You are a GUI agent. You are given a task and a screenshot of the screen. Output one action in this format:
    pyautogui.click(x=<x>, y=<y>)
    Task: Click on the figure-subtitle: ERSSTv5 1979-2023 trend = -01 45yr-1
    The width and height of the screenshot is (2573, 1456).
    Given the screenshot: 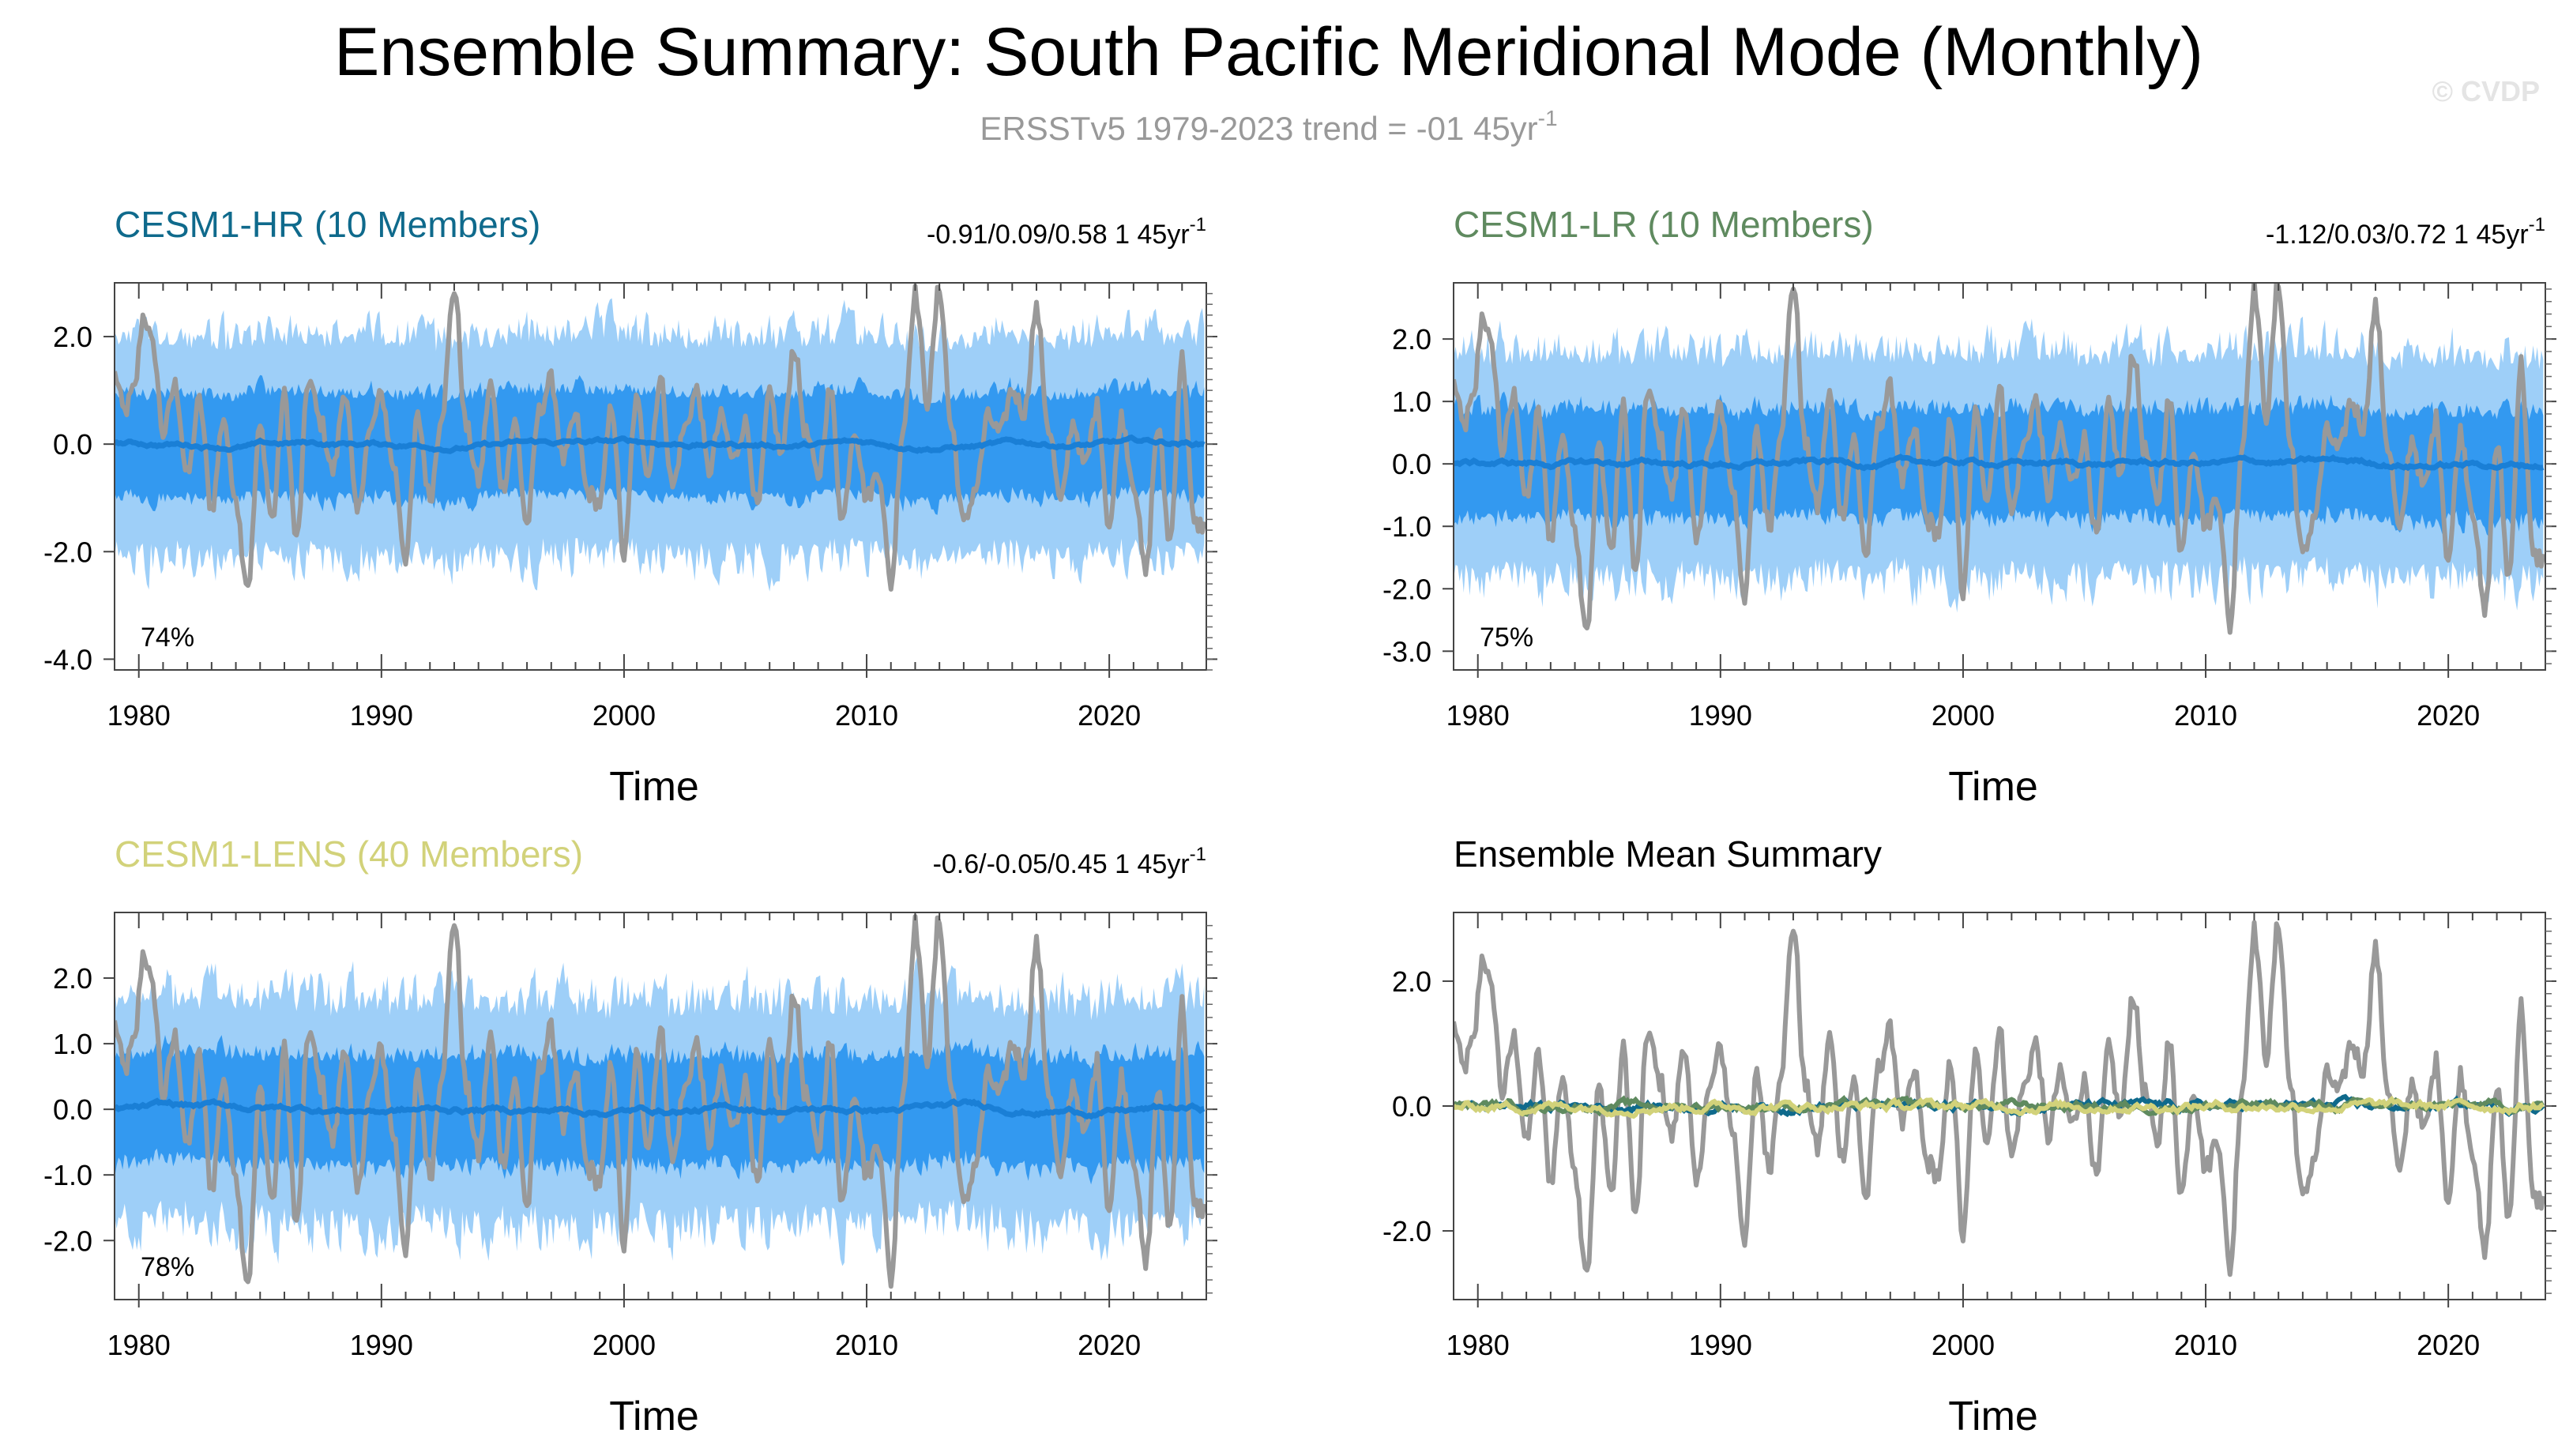 What is the action you would take?
    pyautogui.click(x=1268, y=126)
    